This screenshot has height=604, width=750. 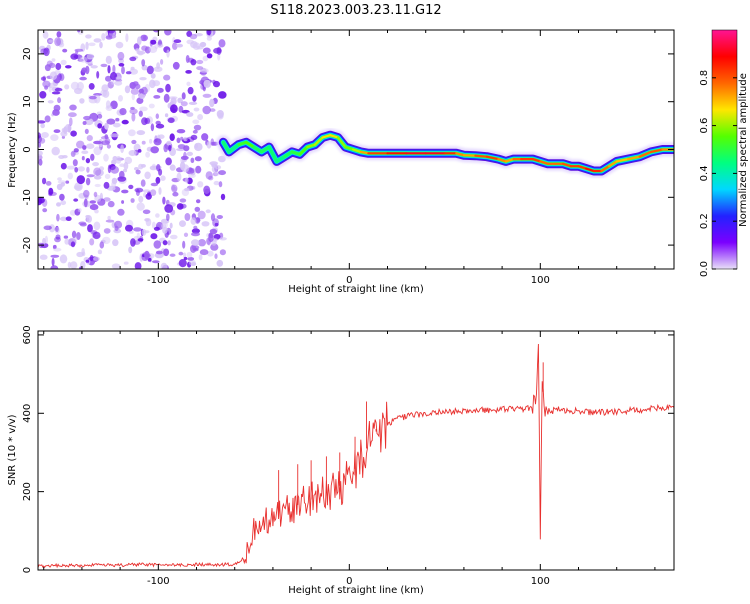 I want to click on x-tick-label: -100, so click(x=158, y=581).